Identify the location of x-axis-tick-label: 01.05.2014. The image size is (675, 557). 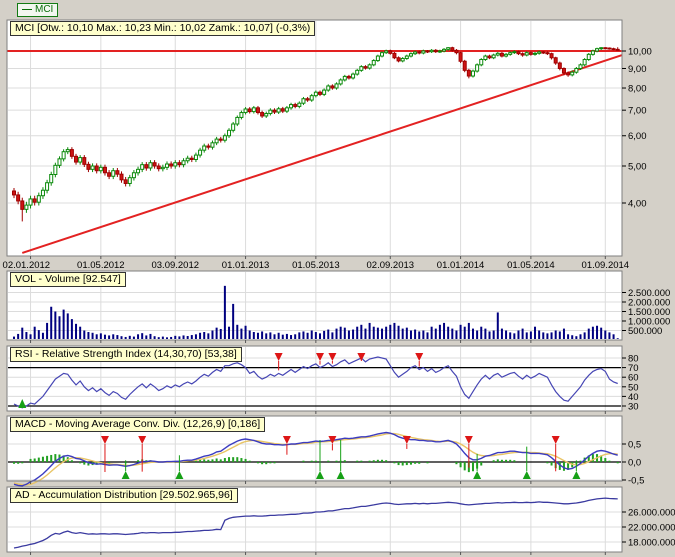
(531, 265).